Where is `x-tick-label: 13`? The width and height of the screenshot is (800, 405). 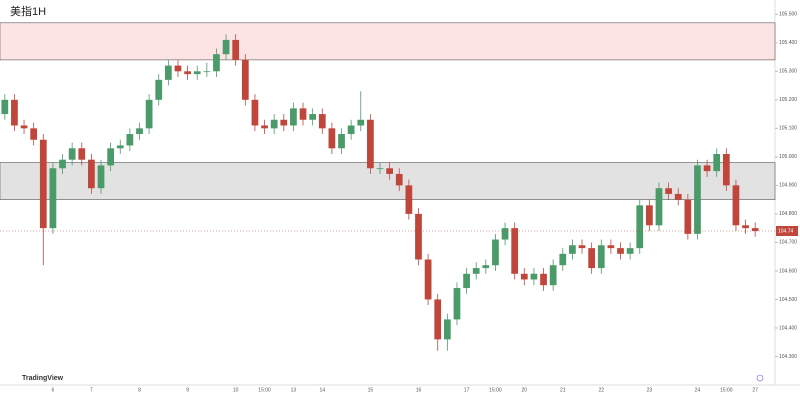
x-tick-label: 13 is located at coordinates (294, 390).